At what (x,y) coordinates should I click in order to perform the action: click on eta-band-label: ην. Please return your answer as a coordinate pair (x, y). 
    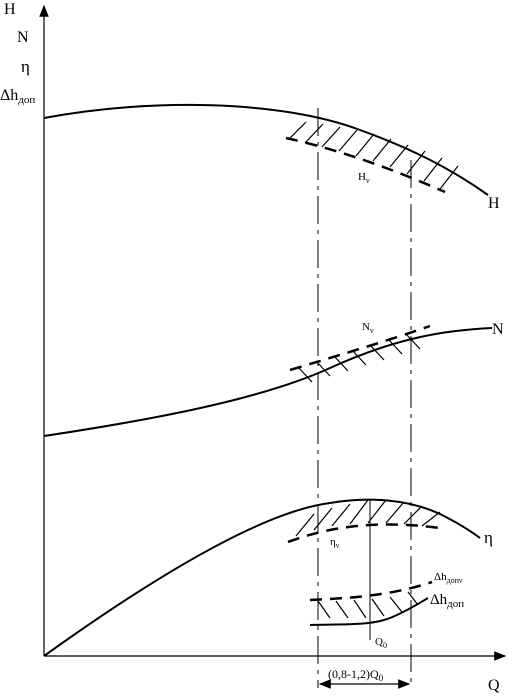
    Looking at the image, I should click on (335, 543).